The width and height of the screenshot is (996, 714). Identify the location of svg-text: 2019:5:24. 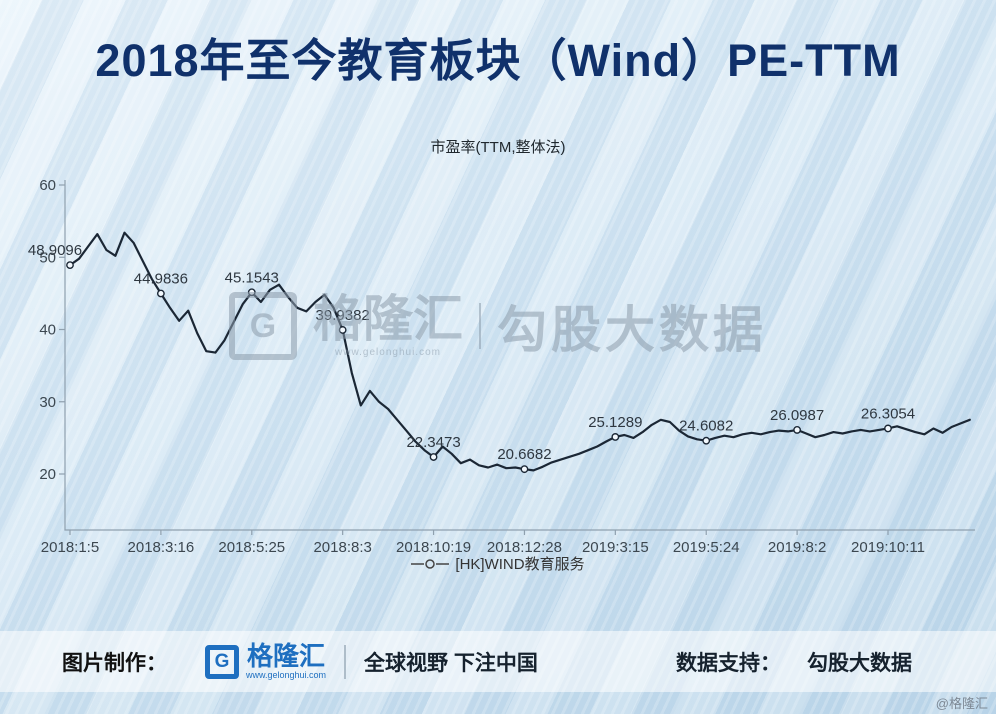
(706, 547).